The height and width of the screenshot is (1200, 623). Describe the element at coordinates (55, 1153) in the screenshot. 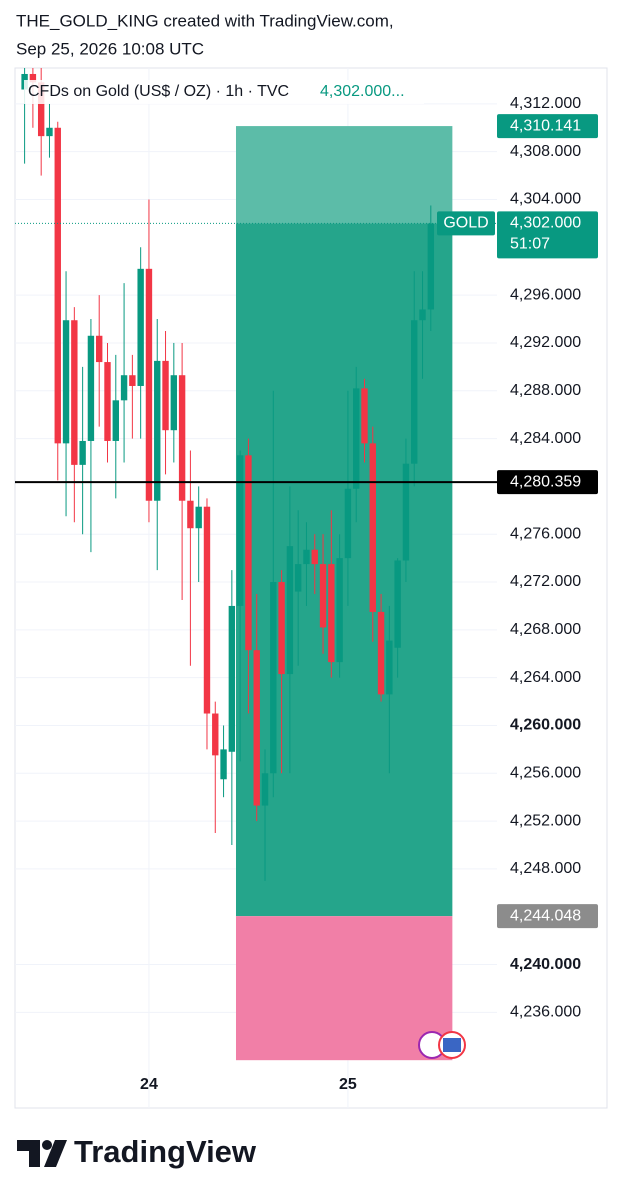

I see `logo-slash` at that location.